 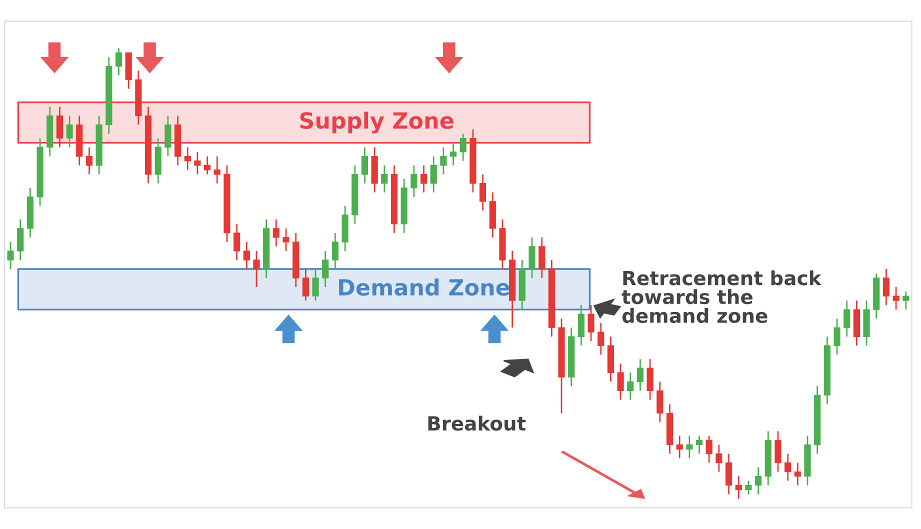 I want to click on annotation: Retracement back towards the demand zone, so click(x=722, y=297).